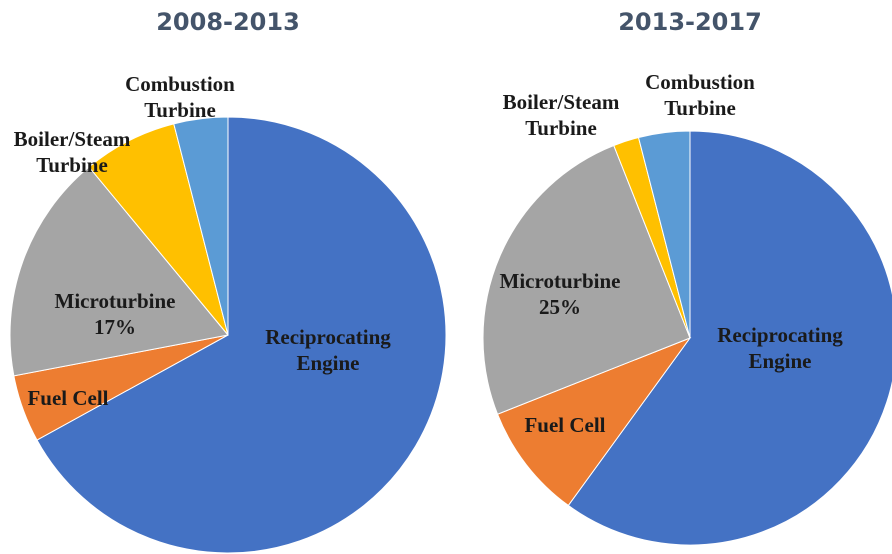  Describe the element at coordinates (115, 327) in the screenshot. I see `value-label: 17%` at that location.